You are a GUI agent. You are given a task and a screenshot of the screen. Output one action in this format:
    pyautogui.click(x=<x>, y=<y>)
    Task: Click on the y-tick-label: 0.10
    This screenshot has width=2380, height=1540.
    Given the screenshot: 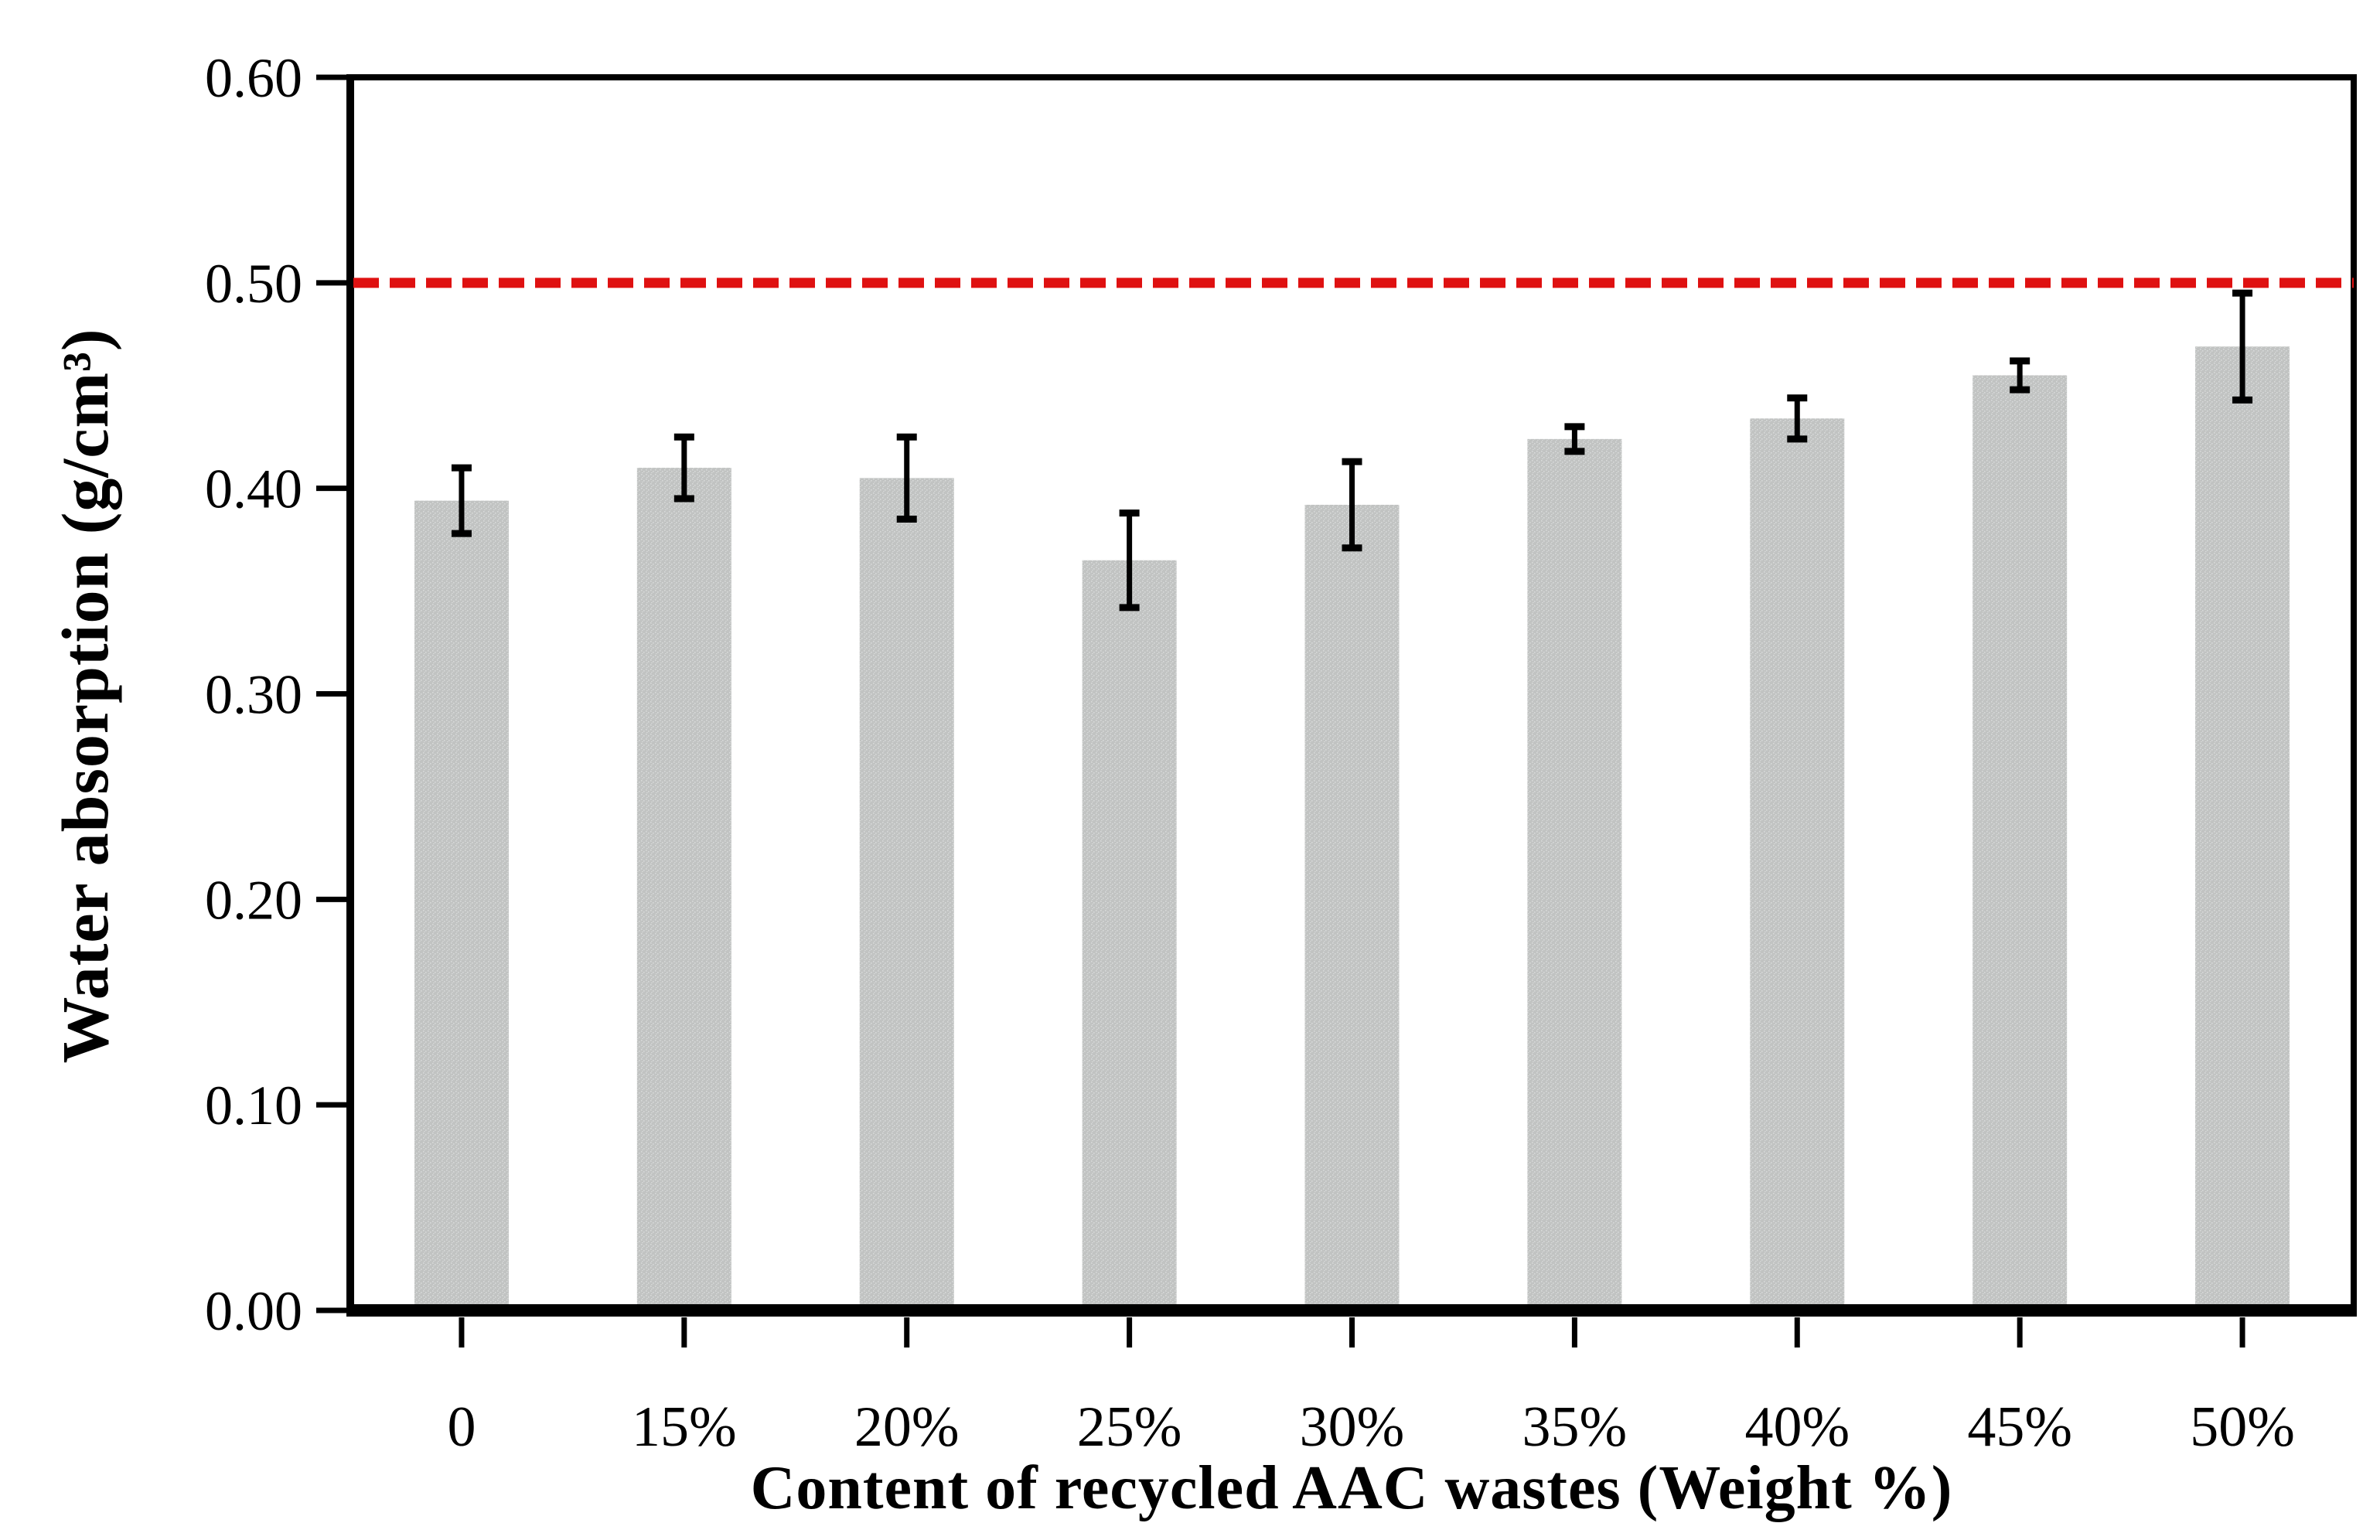 What is the action you would take?
    pyautogui.click(x=253, y=1105)
    